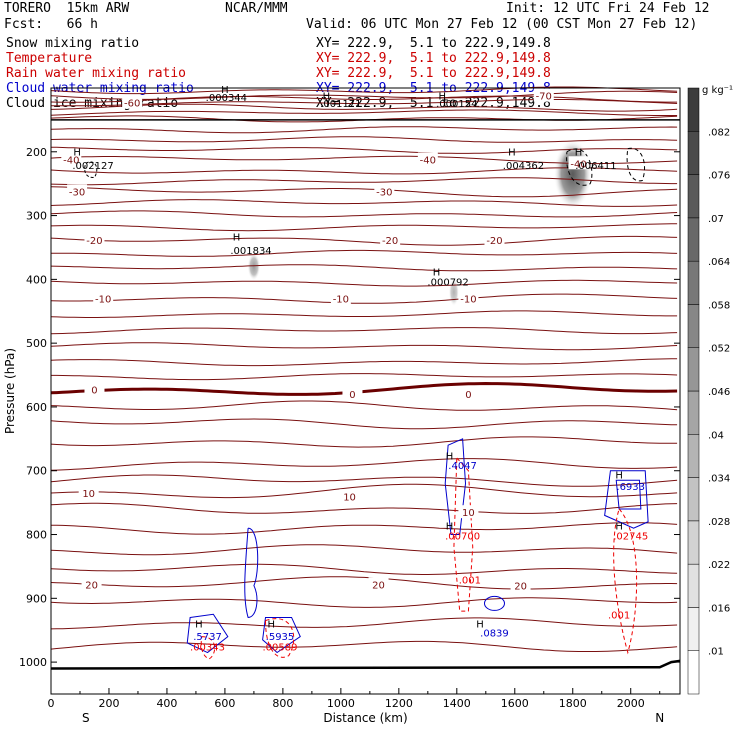 The height and width of the screenshot is (740, 740). What do you see at coordinates (462, 466) in the screenshot?
I see `maximum-label-8: .4047` at bounding box center [462, 466].